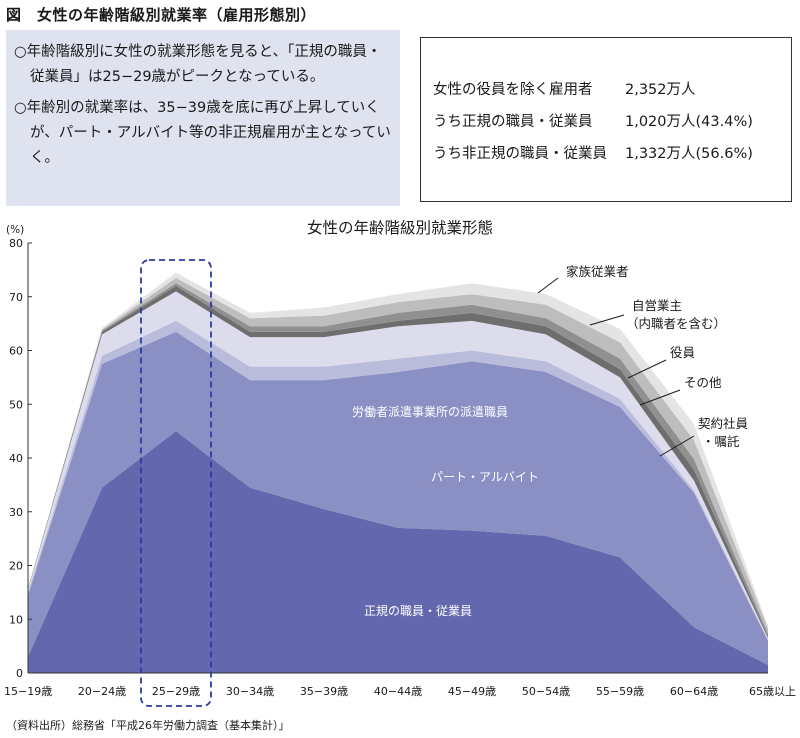  What do you see at coordinates (398, 691) in the screenshot?
I see `x-tick-label: 40−44歳` at bounding box center [398, 691].